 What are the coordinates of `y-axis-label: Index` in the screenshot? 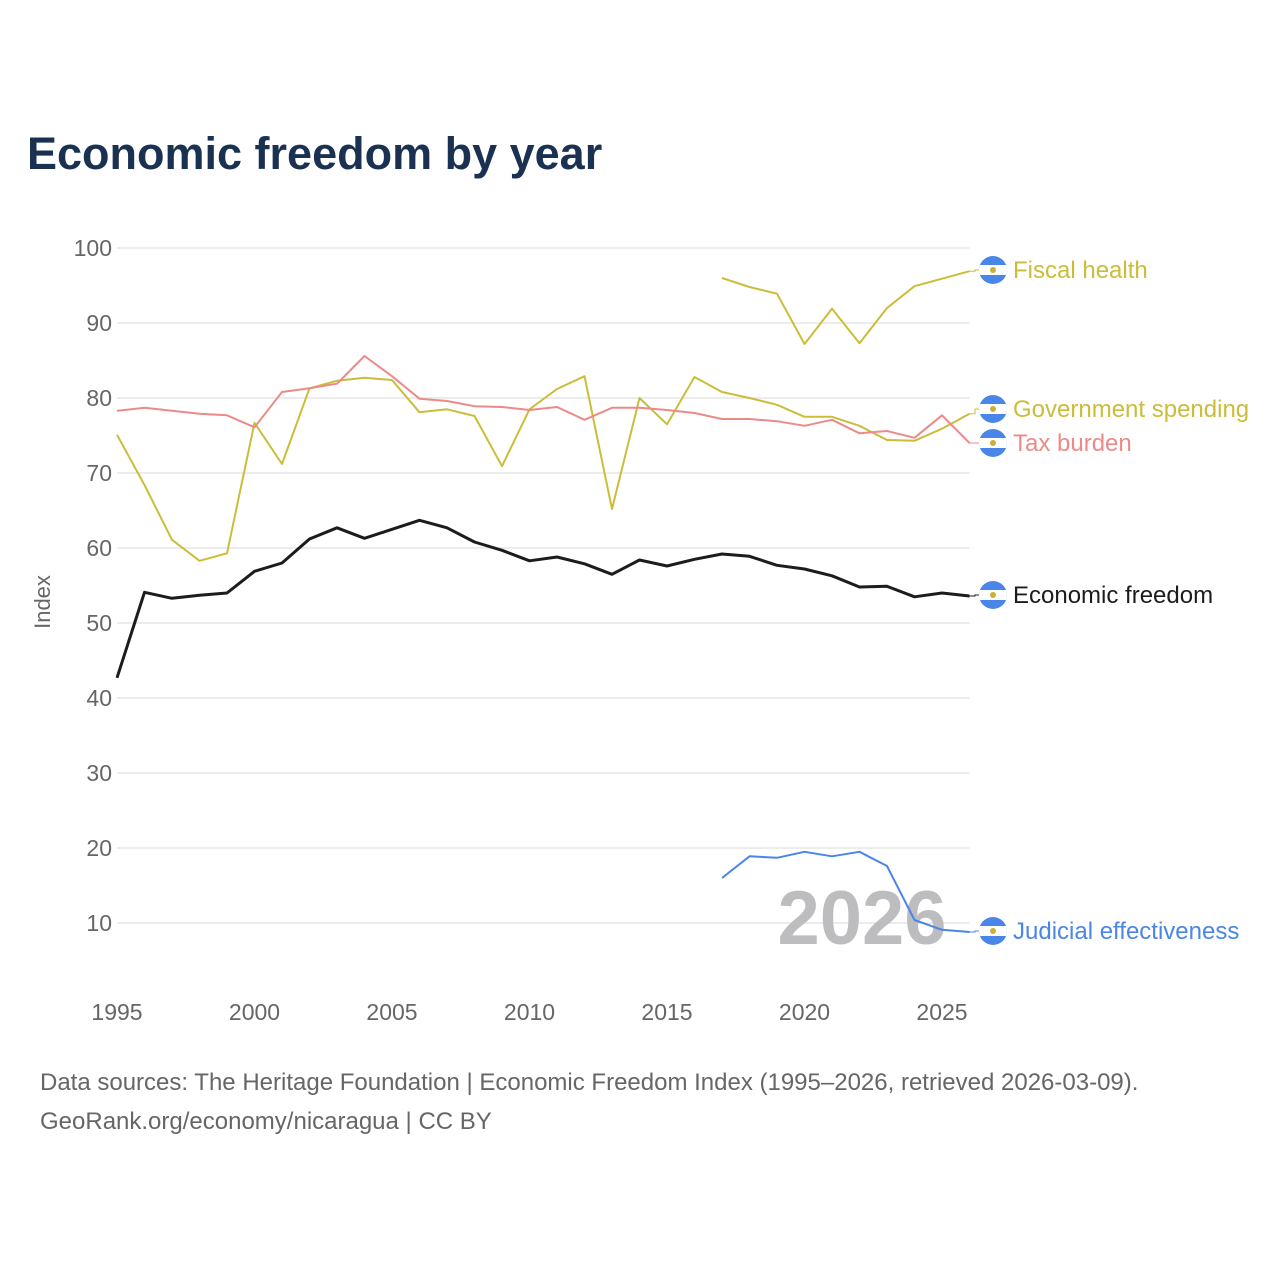 It's located at (42, 602).